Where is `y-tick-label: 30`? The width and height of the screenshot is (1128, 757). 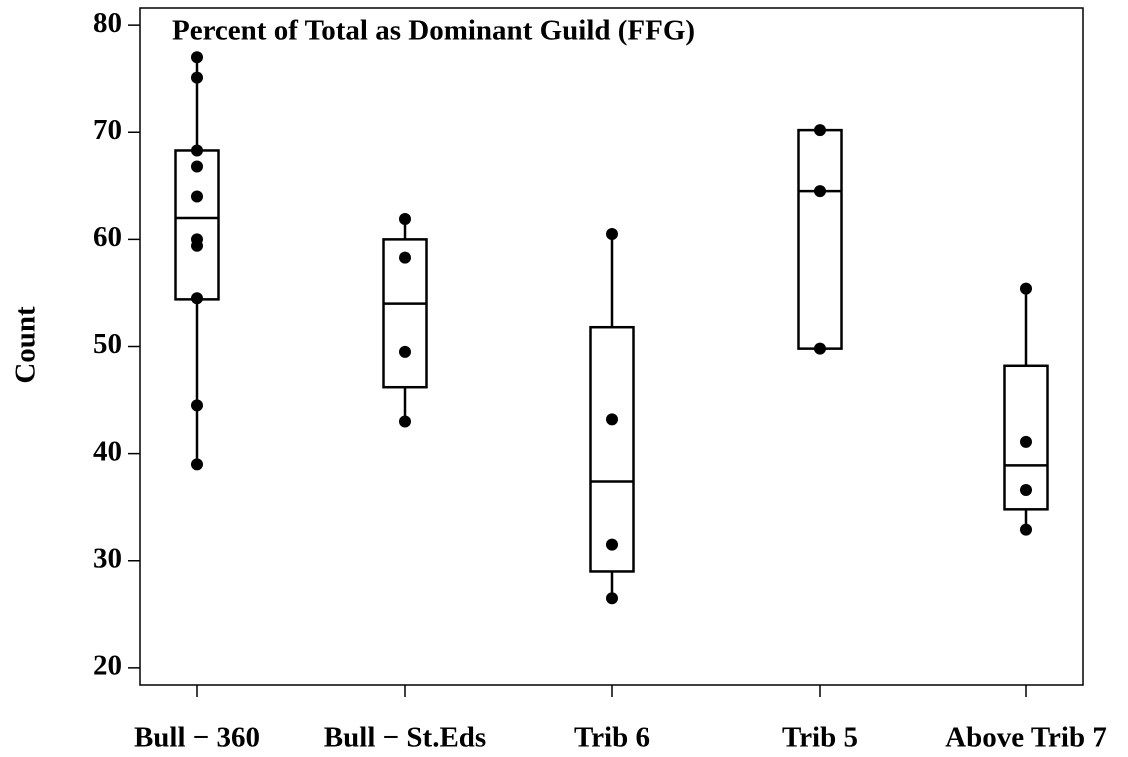 y-tick-label: 30 is located at coordinates (107, 558).